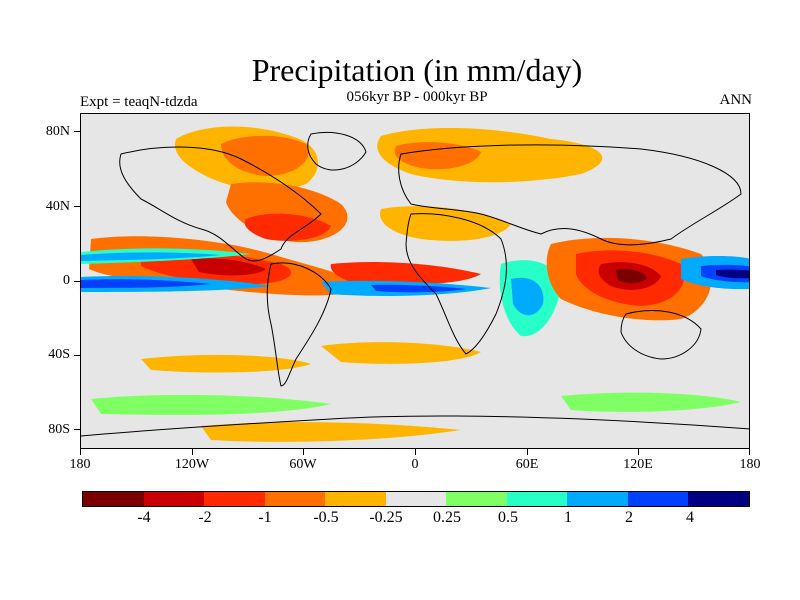 Image resolution: width=800 pixels, height=600 pixels. Describe the element at coordinates (205, 517) in the screenshot. I see `colorbar-label: -2` at that location.